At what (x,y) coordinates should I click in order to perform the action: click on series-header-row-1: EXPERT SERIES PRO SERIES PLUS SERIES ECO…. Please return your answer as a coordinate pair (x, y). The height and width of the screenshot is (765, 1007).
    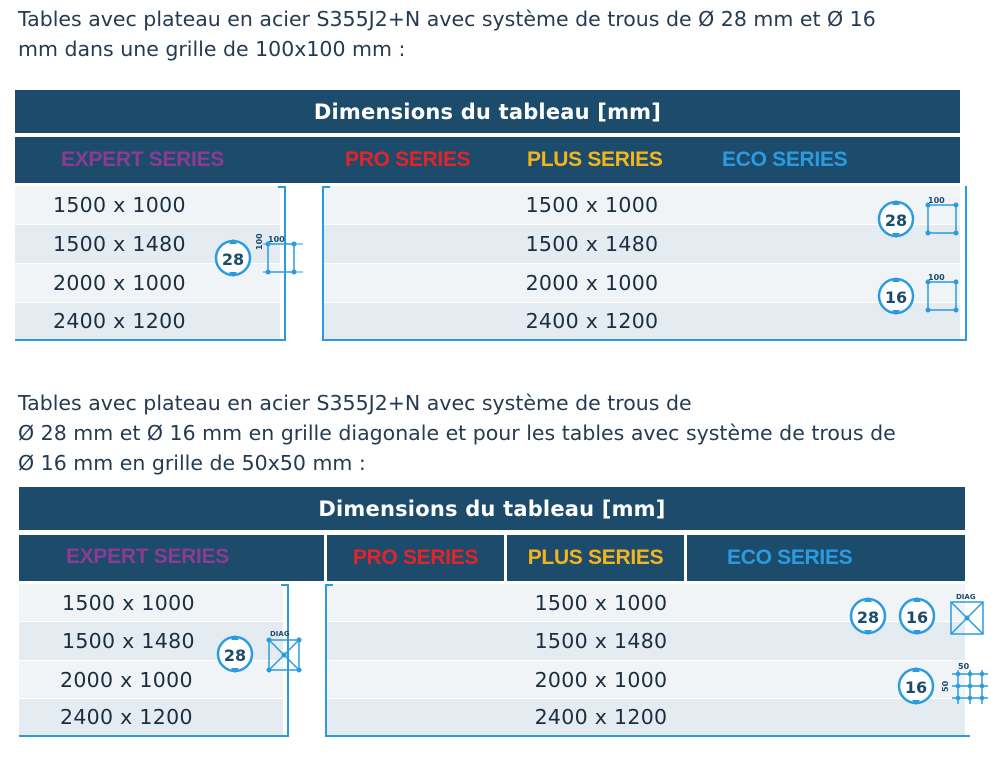
    Looking at the image, I should click on (487, 160).